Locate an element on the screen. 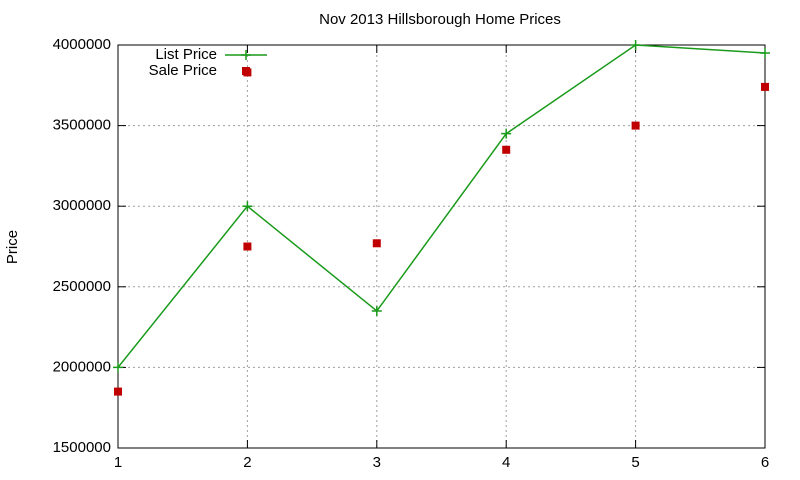 Image resolution: width=800 pixels, height=480 pixels. legend-label: Sale Price is located at coordinates (183, 70).